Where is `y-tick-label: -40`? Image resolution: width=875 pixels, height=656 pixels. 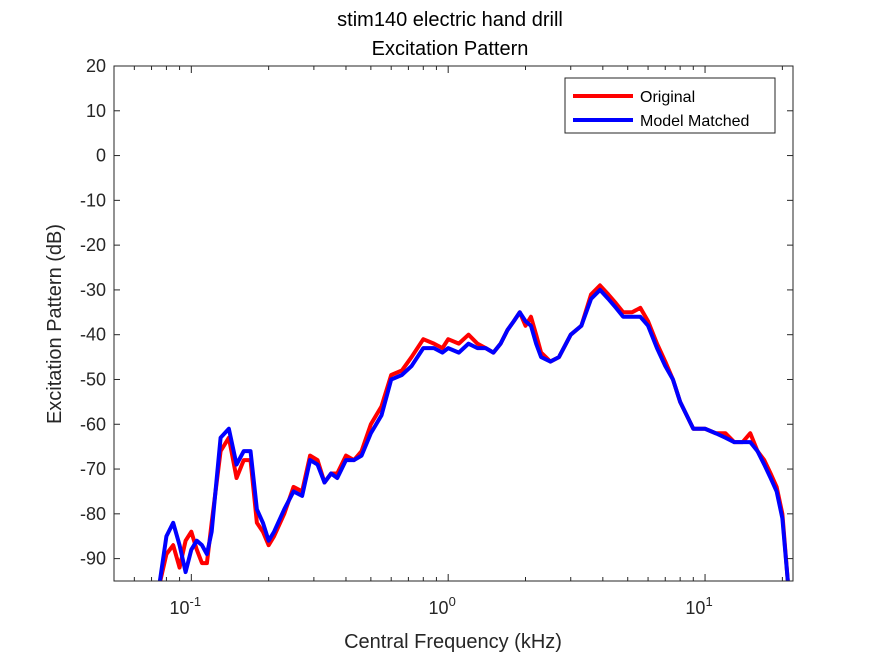
y-tick-label: -40 is located at coordinates (93, 335).